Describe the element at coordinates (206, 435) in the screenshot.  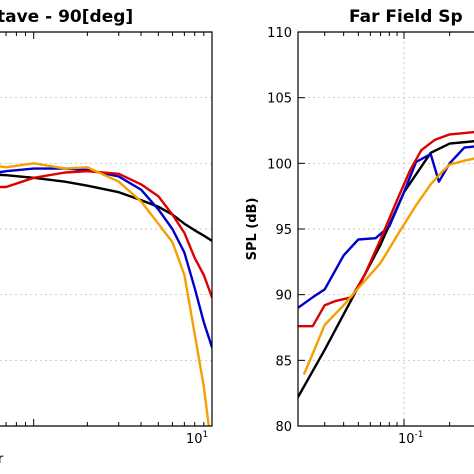
I see `left-x-tick-label-exp: 1` at that location.